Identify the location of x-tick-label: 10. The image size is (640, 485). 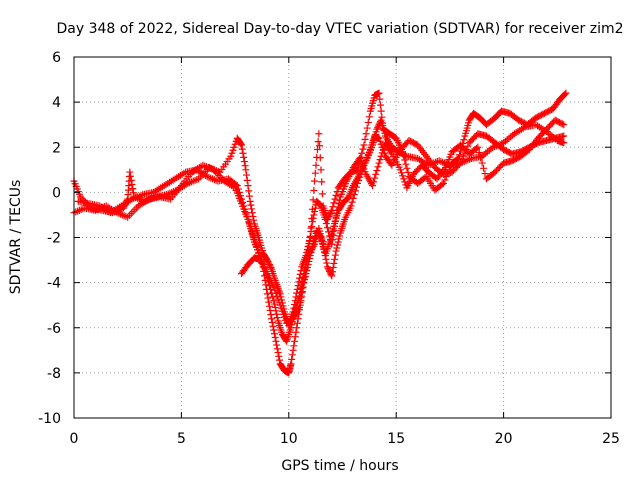
(289, 439).